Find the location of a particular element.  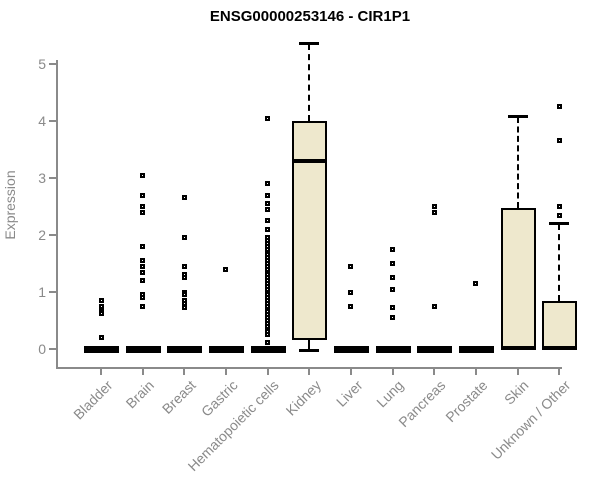

x-tick-label: Lung is located at coordinates (390, 394).